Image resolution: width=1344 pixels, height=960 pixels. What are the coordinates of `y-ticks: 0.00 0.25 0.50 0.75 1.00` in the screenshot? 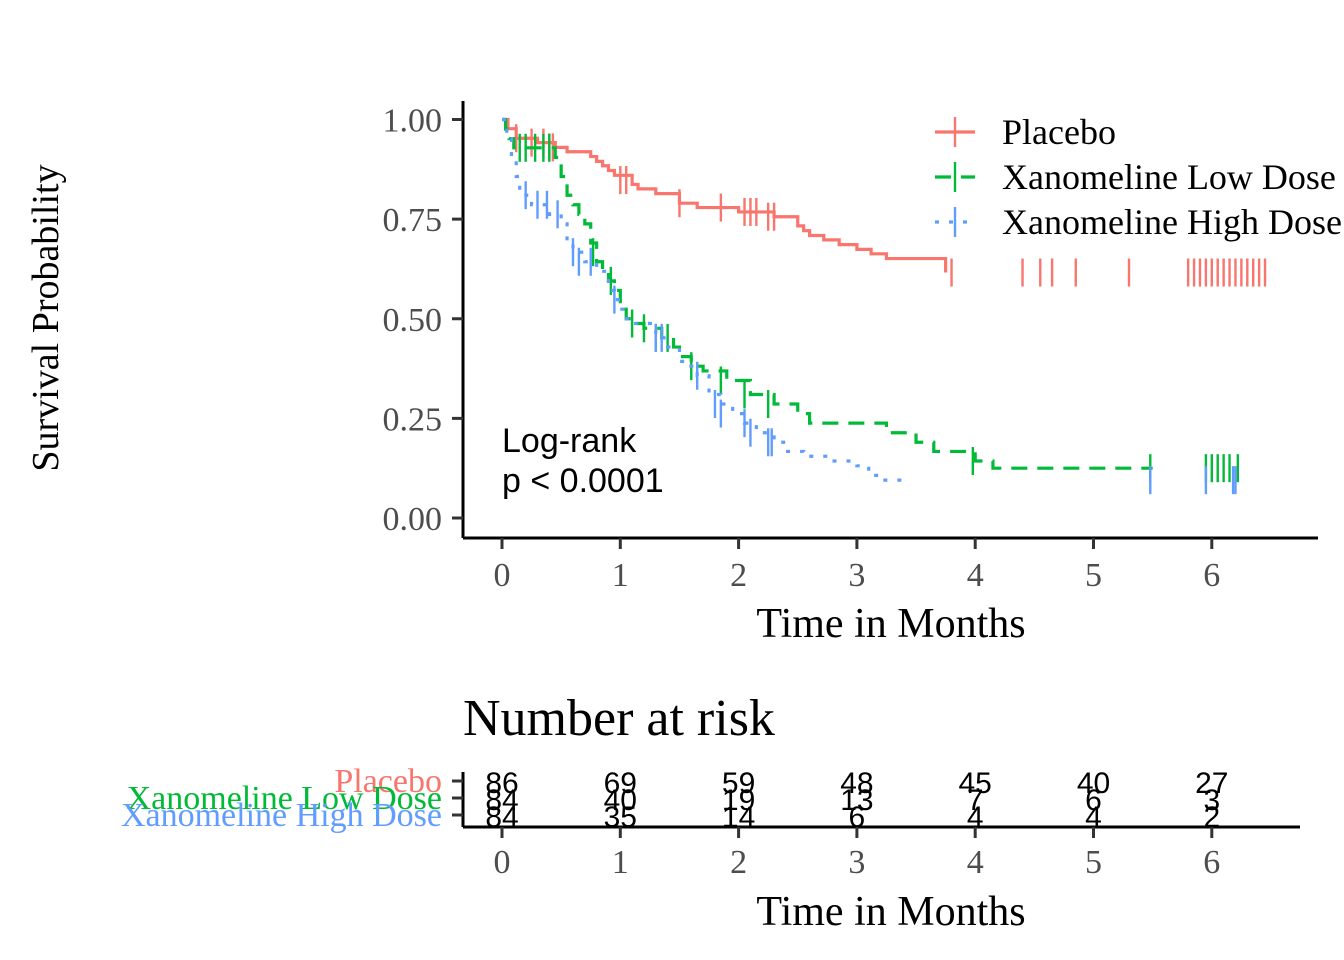 It's located at (423, 320).